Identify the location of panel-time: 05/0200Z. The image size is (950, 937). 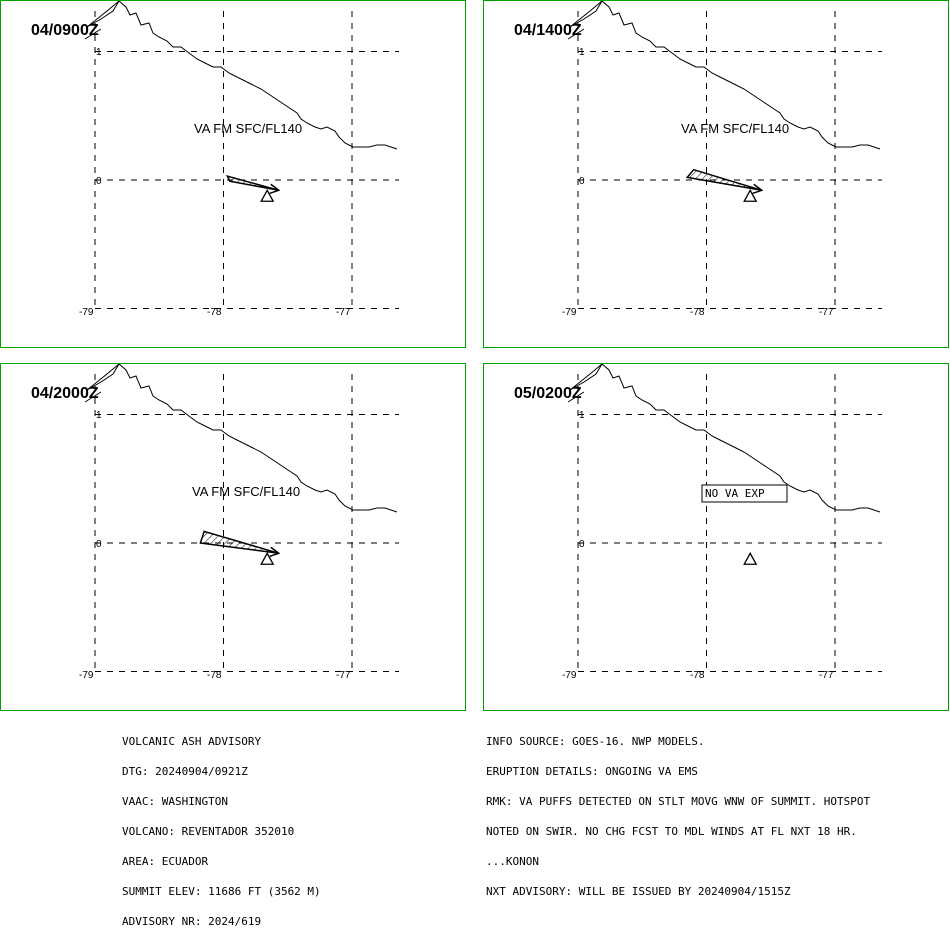
(548, 393).